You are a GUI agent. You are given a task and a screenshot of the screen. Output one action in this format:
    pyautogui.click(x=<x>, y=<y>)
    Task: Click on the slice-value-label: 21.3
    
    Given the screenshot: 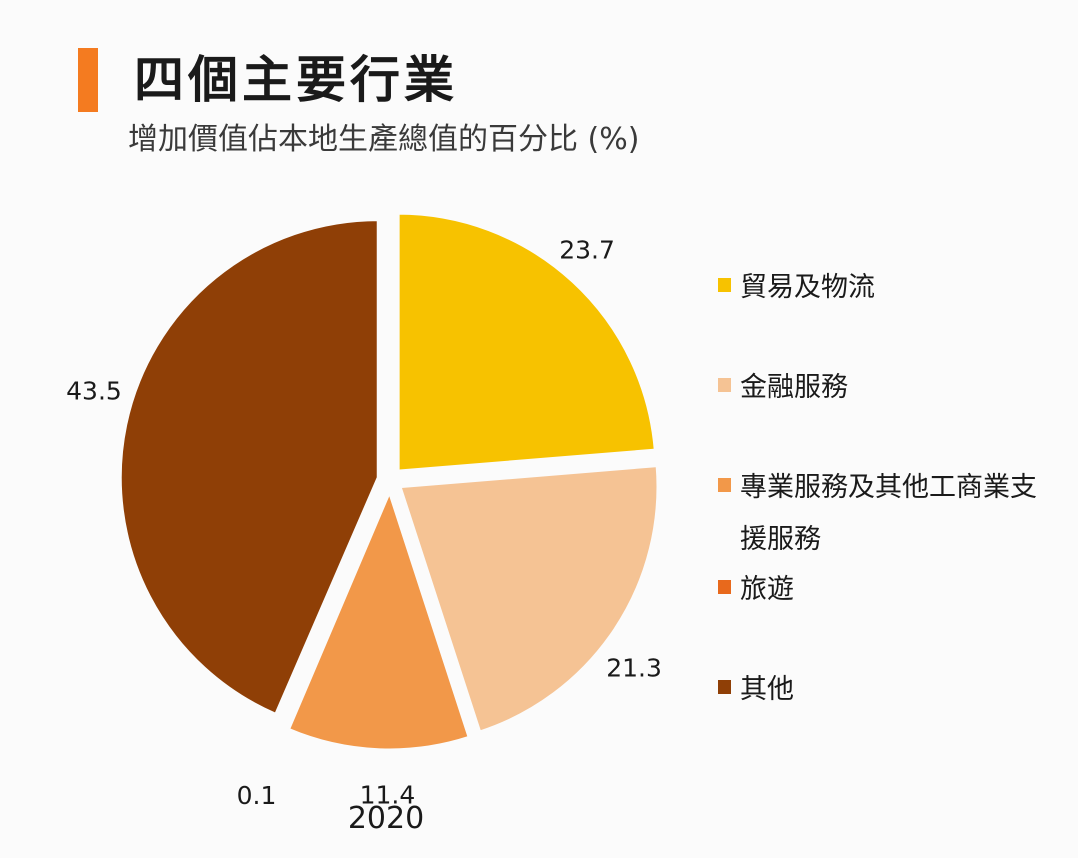 What is the action you would take?
    pyautogui.click(x=634, y=668)
    